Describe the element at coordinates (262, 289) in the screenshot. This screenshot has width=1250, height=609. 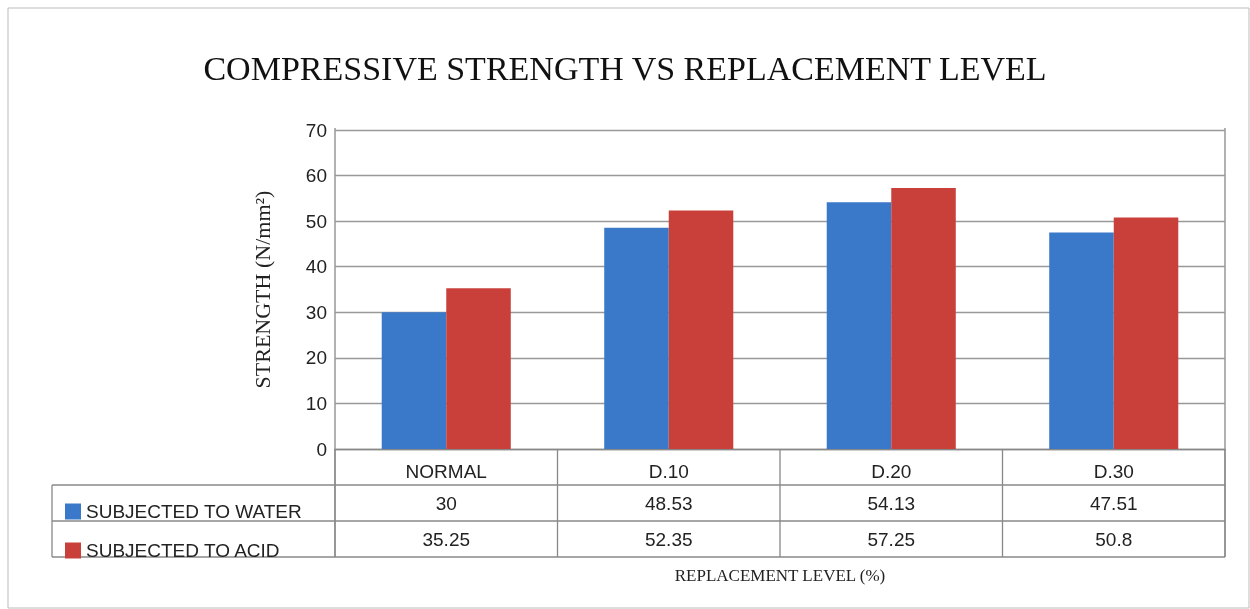
I see `y-axis-title: STRENGTH (N/mm²)` at that location.